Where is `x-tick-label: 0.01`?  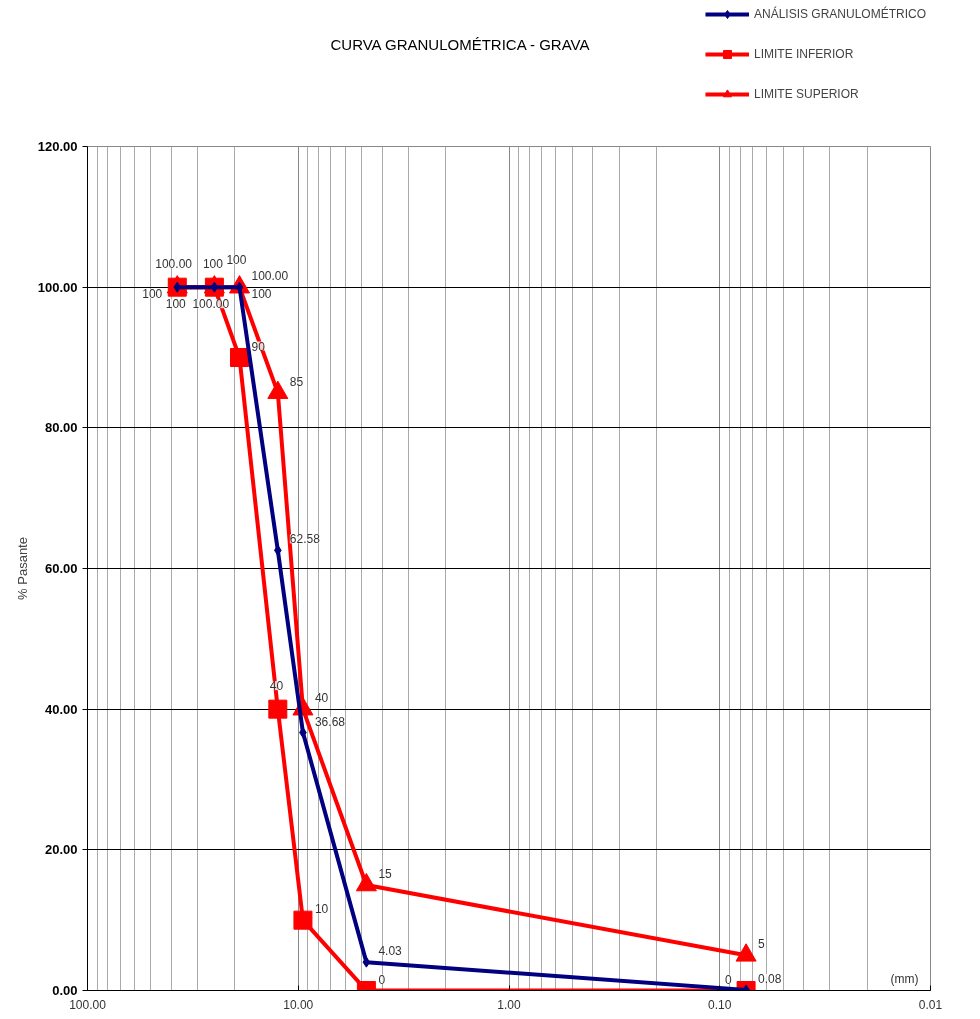 x-tick-label: 0.01 is located at coordinates (930, 1004).